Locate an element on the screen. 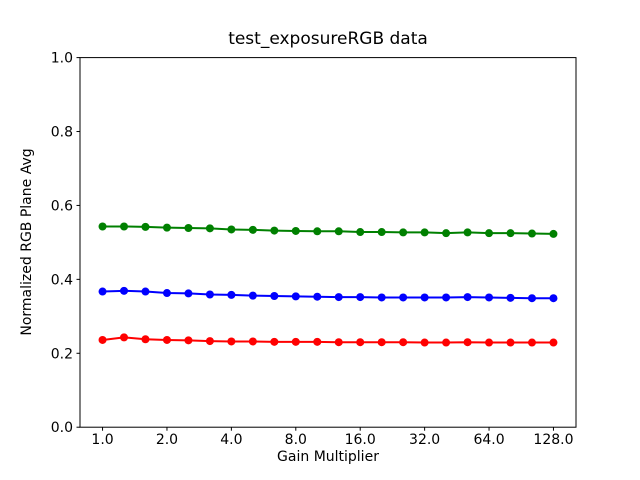  chart-title: test_exposureRGB data is located at coordinates (328, 39).